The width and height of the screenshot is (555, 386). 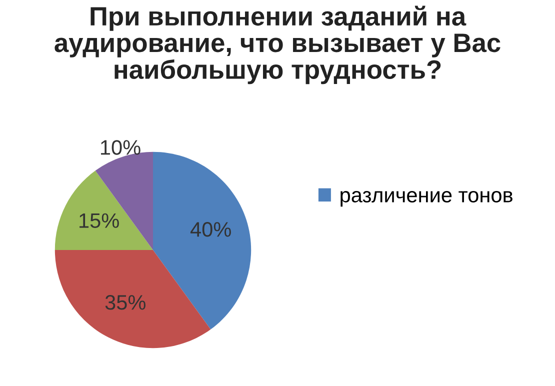 I want to click on data-label: 35%, so click(x=125, y=302).